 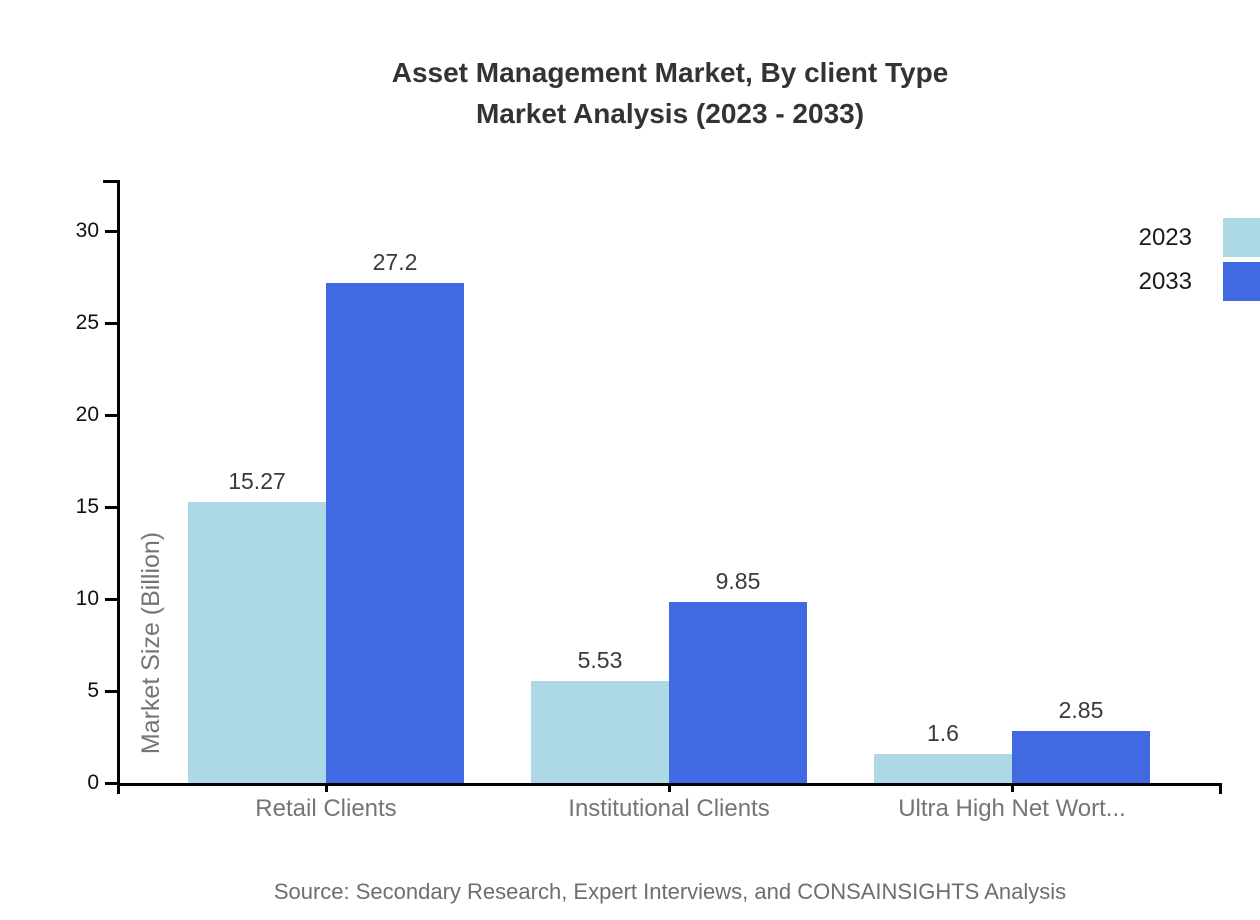 I want to click on bar-value-label-2023-3: 1.6, so click(x=943, y=733).